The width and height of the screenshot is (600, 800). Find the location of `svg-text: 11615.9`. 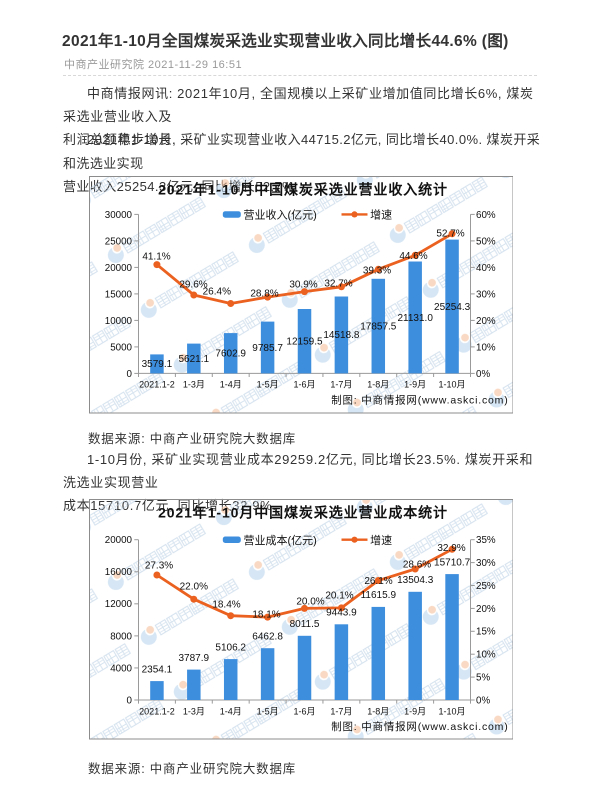

svg-text: 11615.9 is located at coordinates (378, 595).